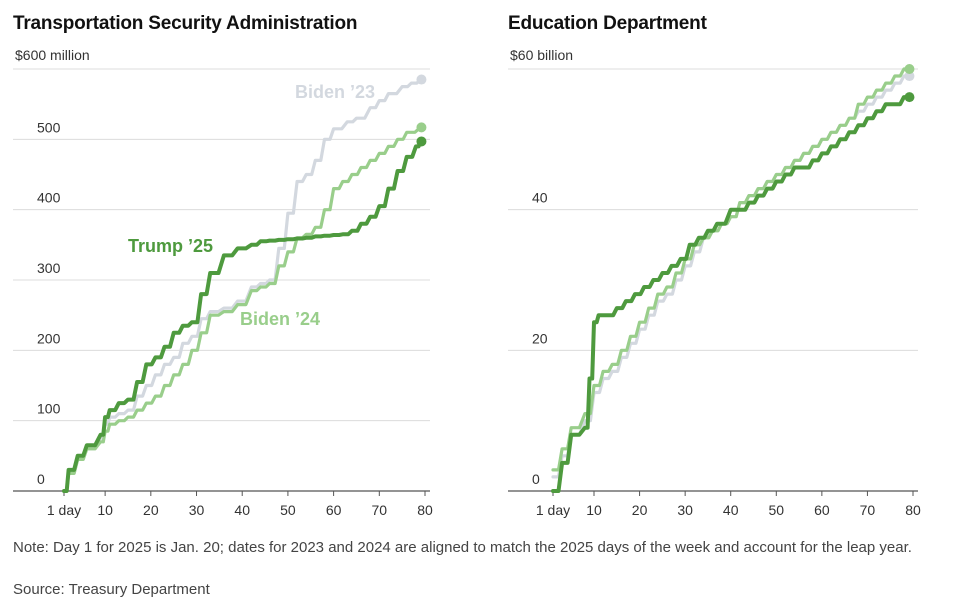 This screenshot has width=960, height=606. Describe the element at coordinates (49, 127) in the screenshot. I see `tsa-y-tick-label: 500` at that location.